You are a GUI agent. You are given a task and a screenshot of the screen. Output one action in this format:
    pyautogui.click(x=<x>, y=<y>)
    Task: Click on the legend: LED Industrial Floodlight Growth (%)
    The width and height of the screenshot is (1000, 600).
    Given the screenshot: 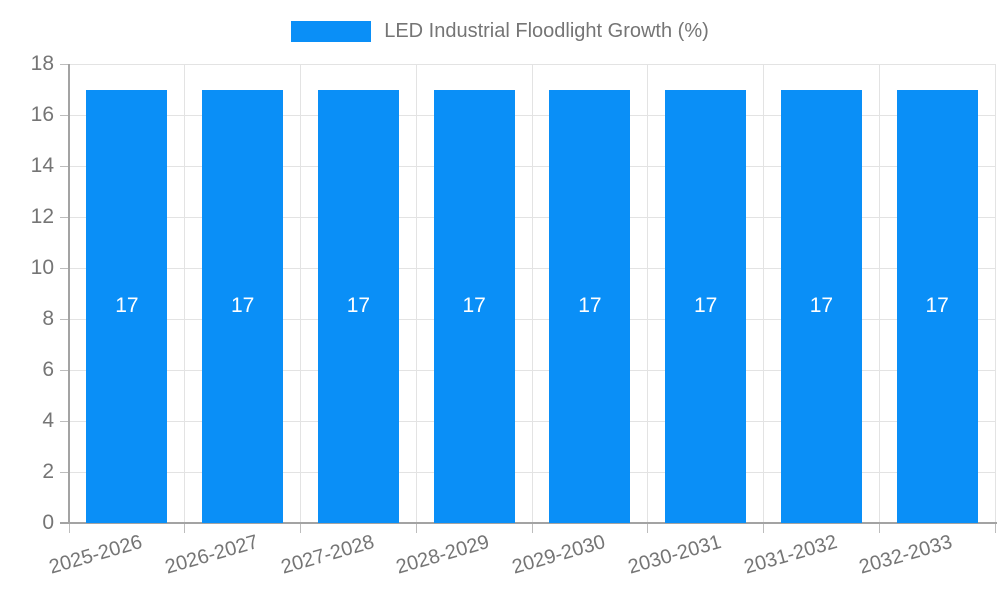 What is the action you would take?
    pyautogui.click(x=500, y=31)
    